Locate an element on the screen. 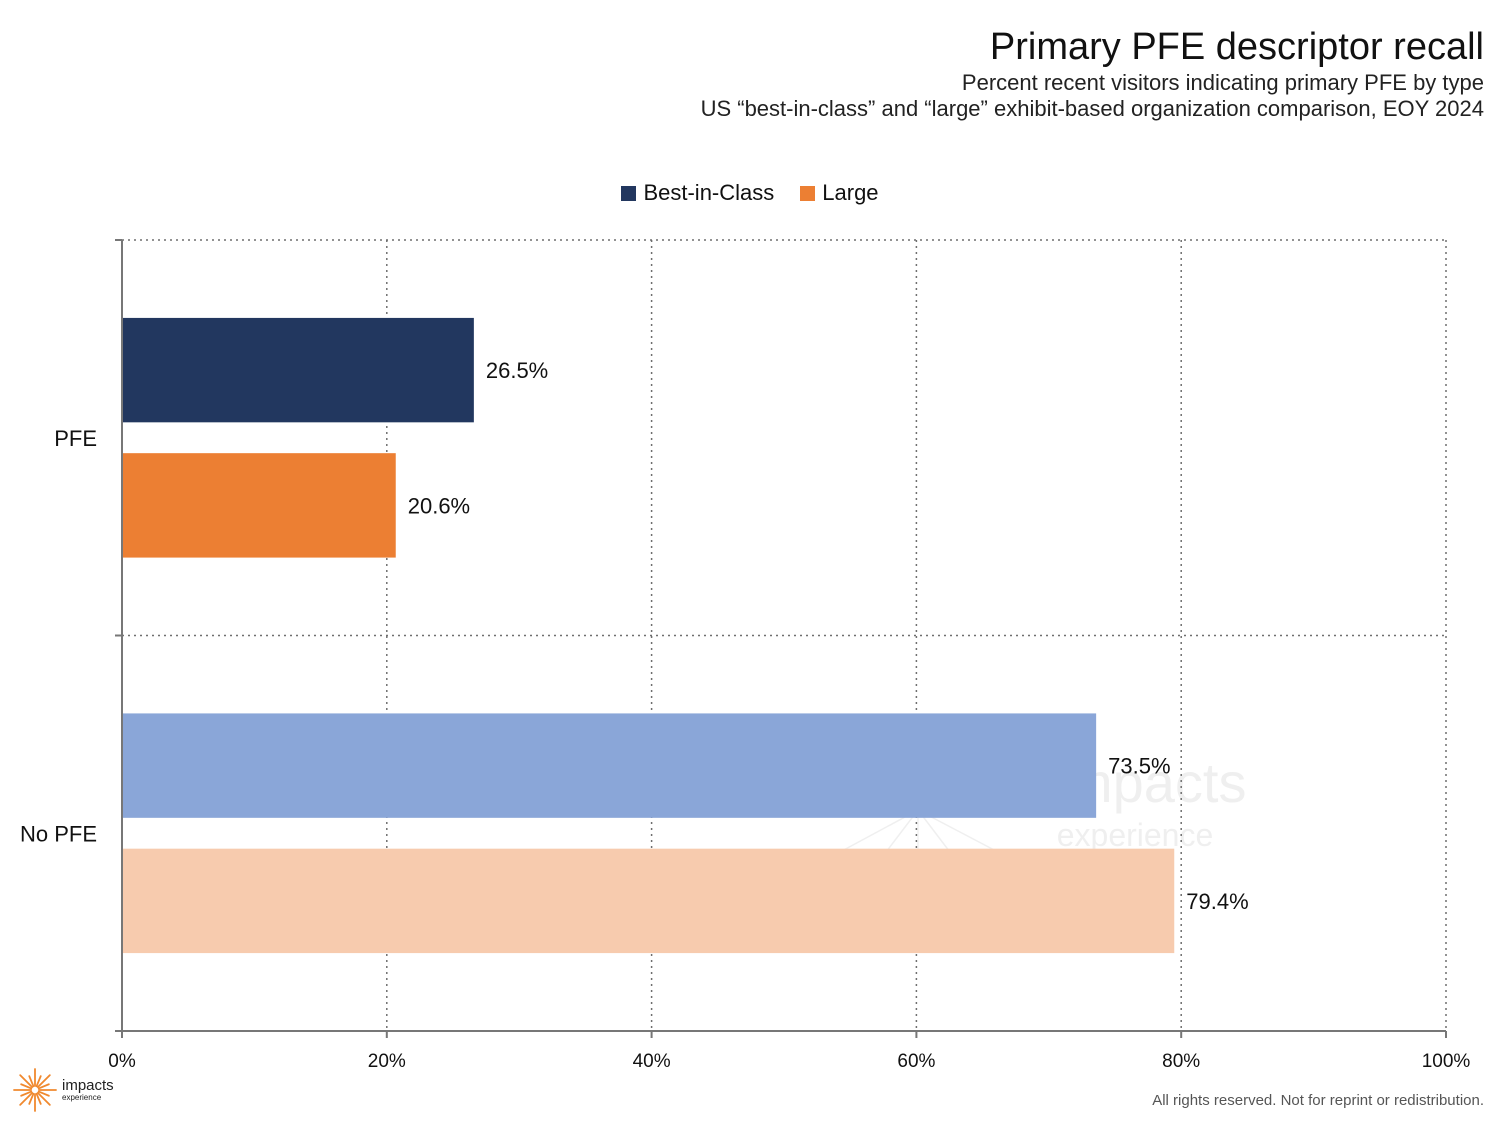 The image size is (1500, 1125). legend-item-large: Large is located at coordinates (839, 193).